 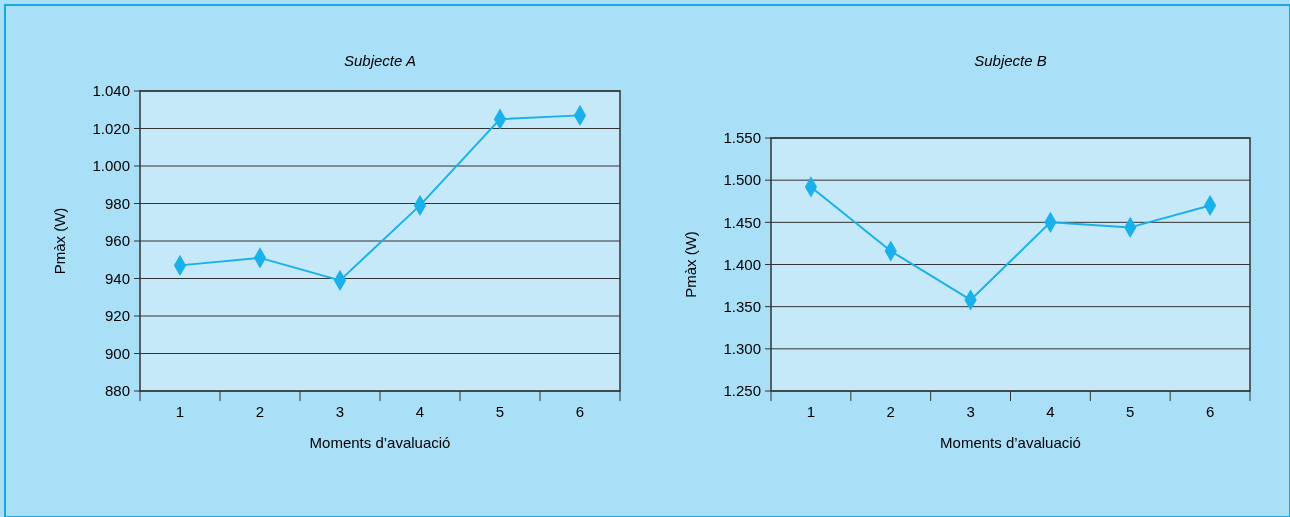 What do you see at coordinates (742, 391) in the screenshot?
I see `y-tick-label: 1.250` at bounding box center [742, 391].